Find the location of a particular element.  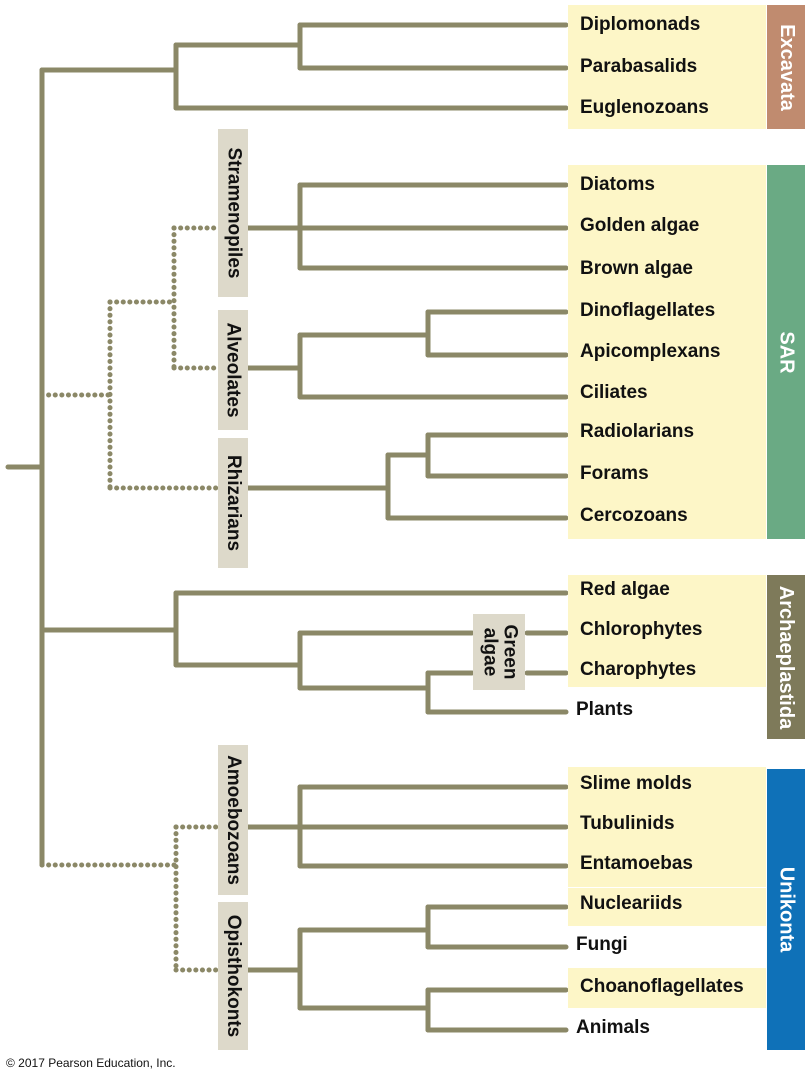

taxon-diatoms: Diatoms is located at coordinates (617, 184).